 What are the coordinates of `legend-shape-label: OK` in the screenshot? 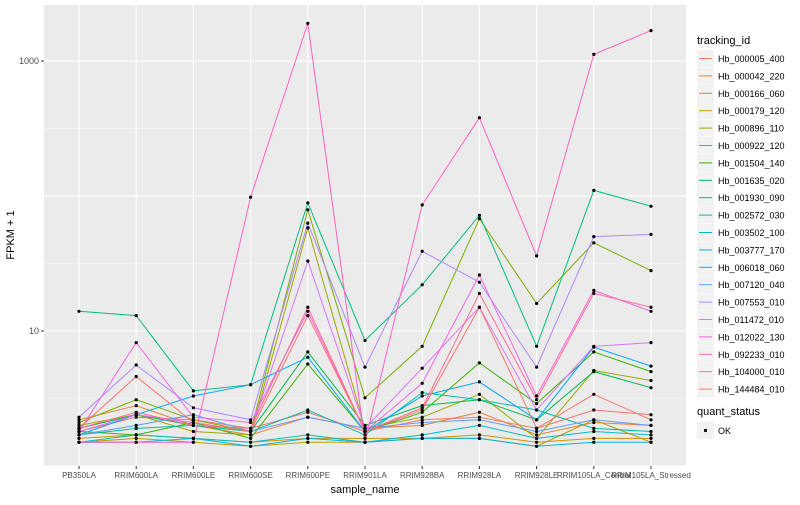 It's located at (724, 431).